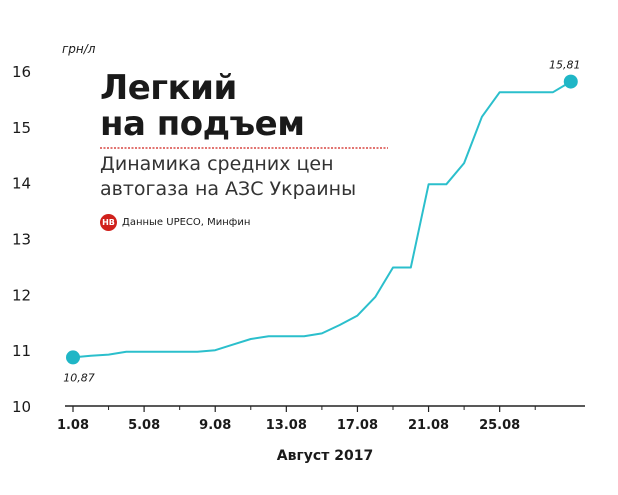 This screenshot has height=495, width=618. Describe the element at coordinates (228, 189) in the screenshot. I see `subtitle-line-2: автогаза на АЗС Украины` at that location.